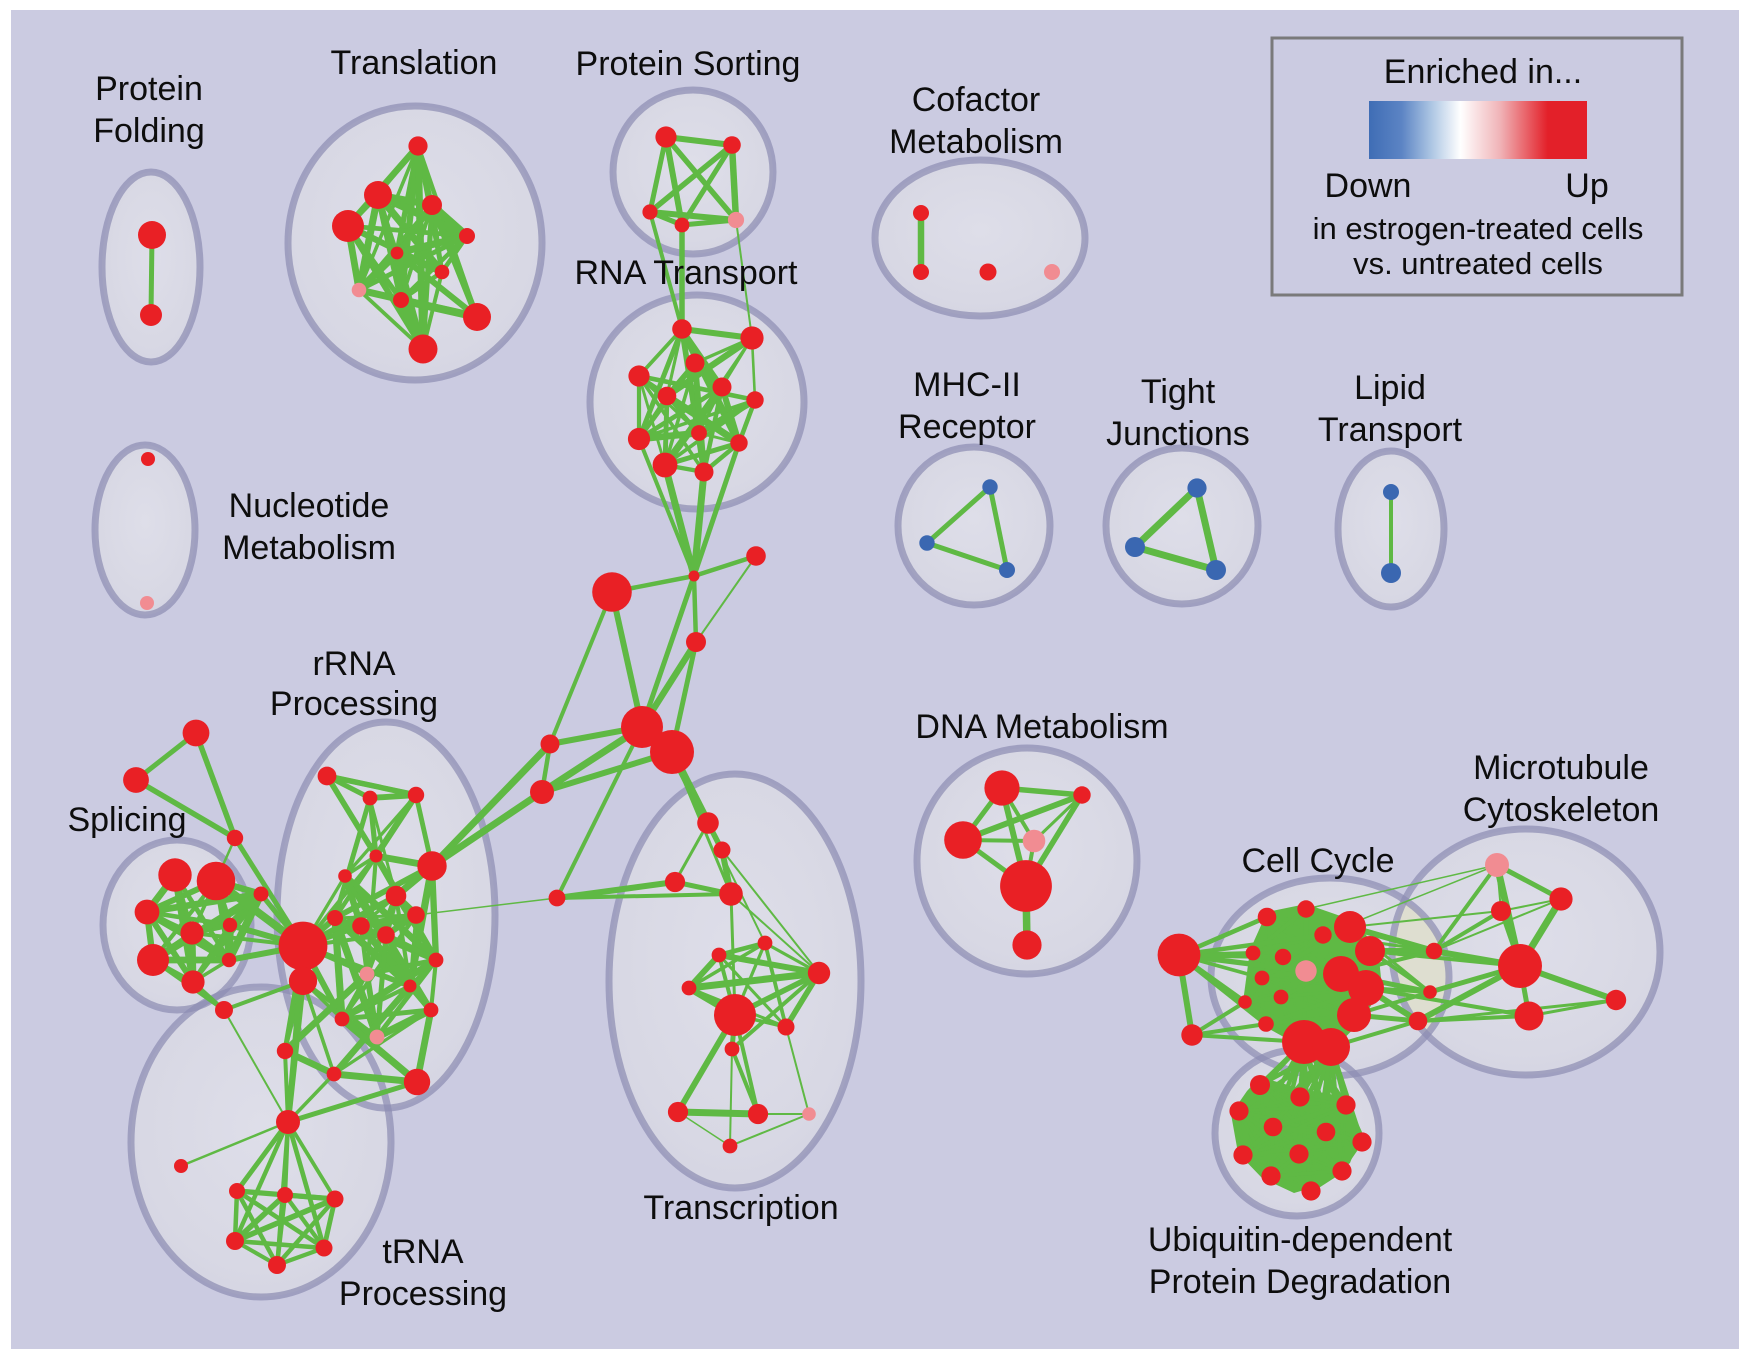 This screenshot has height=1360, width=1750. I want to click on svg-text: Folding, so click(149, 131).